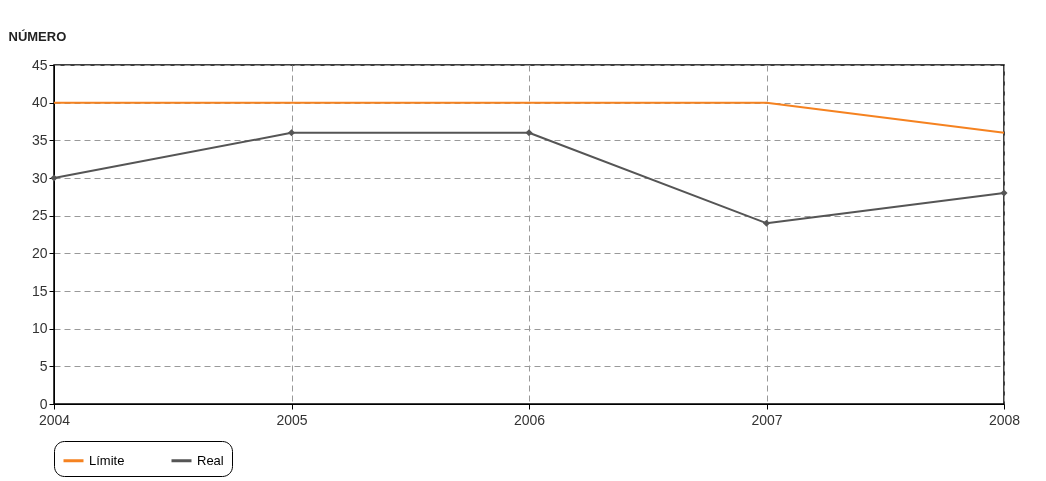 The image size is (1046, 481). I want to click on legend-label: Límite, so click(107, 460).